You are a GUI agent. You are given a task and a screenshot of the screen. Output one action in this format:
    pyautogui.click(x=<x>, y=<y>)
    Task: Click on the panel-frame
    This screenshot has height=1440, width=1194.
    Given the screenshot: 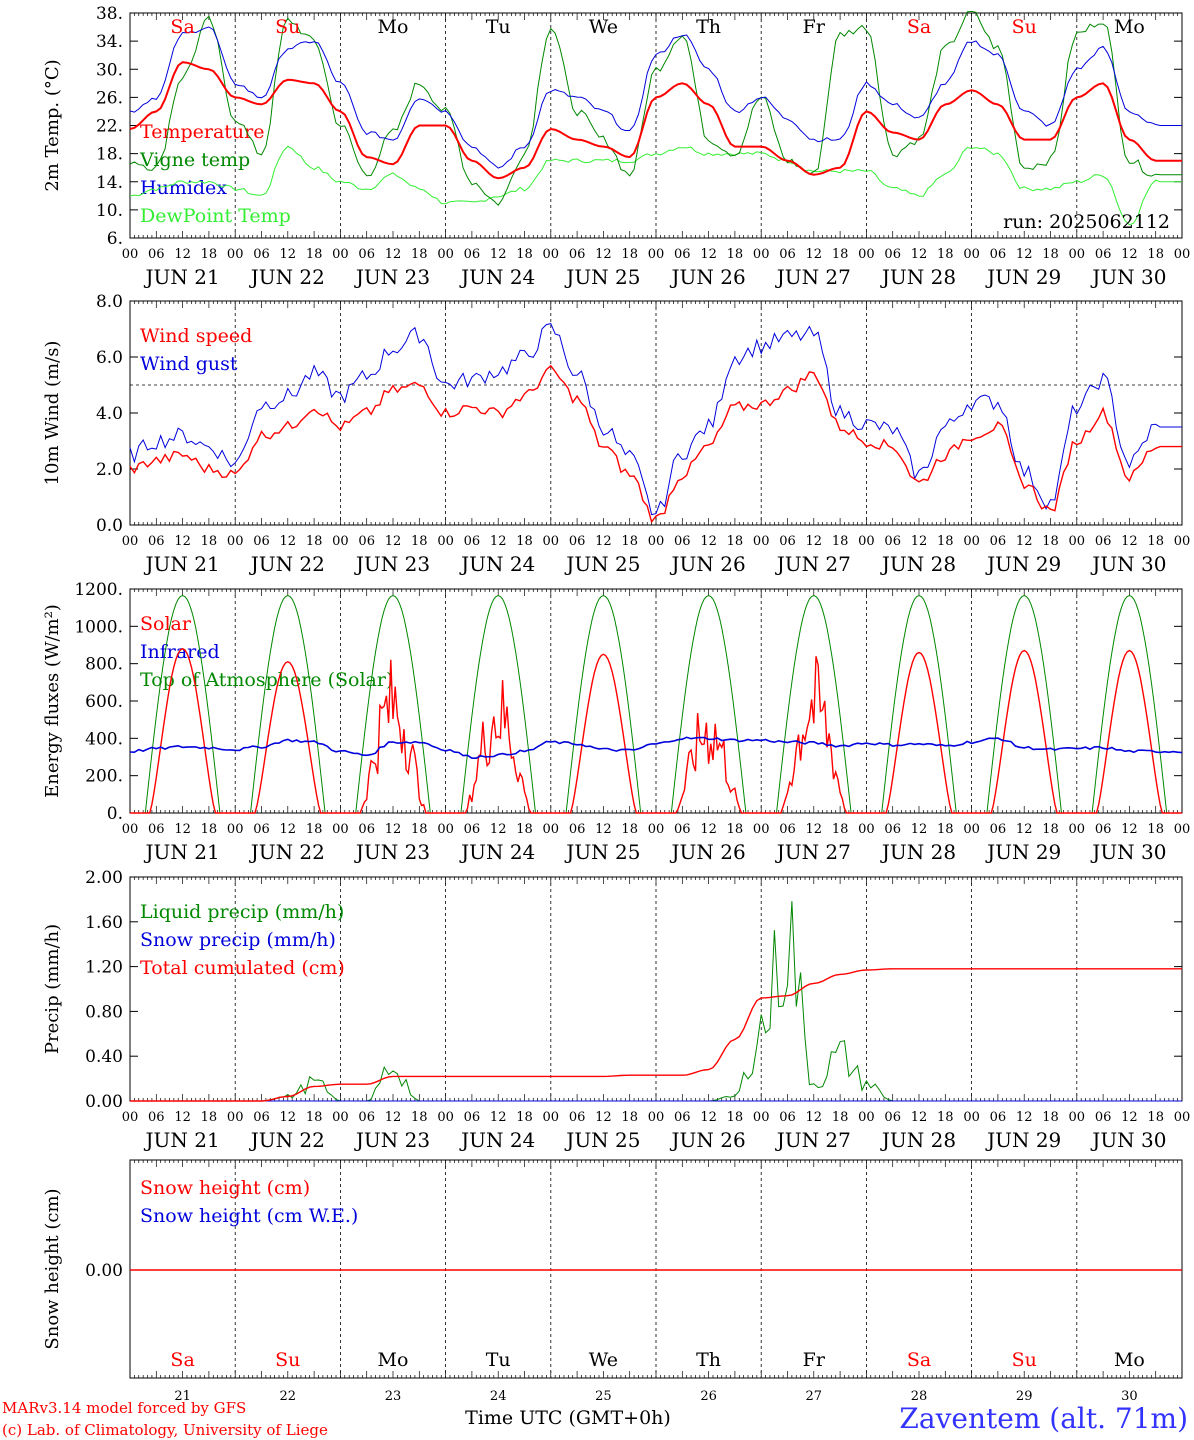 What is the action you would take?
    pyautogui.click(x=656, y=701)
    